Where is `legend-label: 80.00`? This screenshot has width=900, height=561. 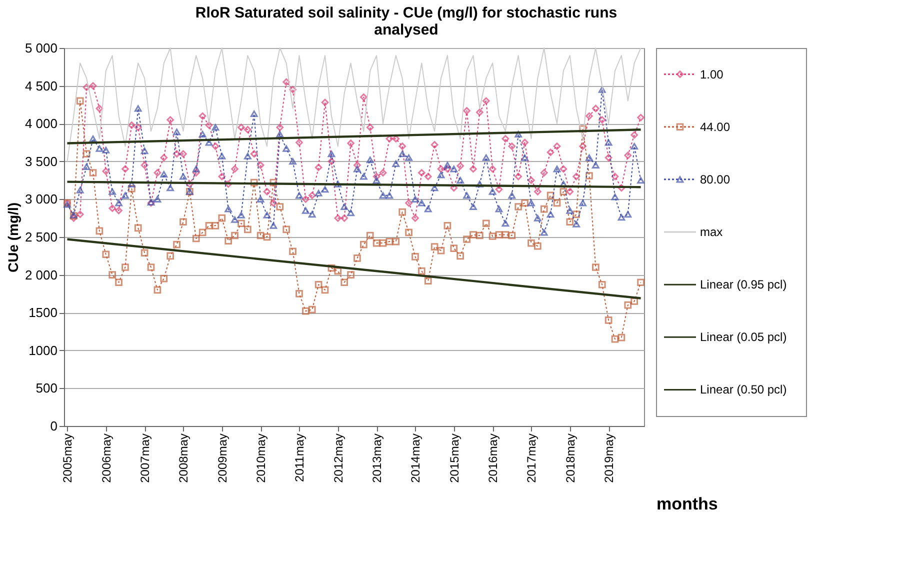 legend-label: 80.00 is located at coordinates (715, 179).